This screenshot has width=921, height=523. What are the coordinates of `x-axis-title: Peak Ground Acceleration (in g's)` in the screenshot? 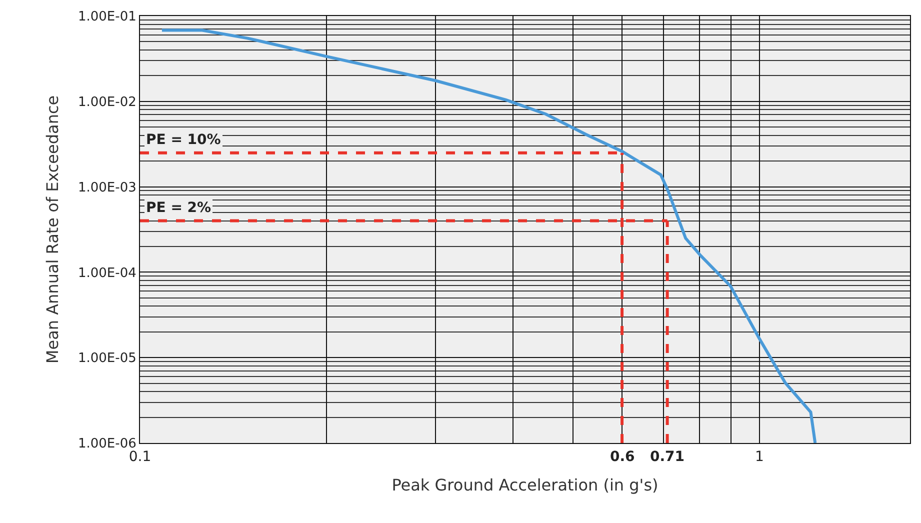 It's located at (525, 485).